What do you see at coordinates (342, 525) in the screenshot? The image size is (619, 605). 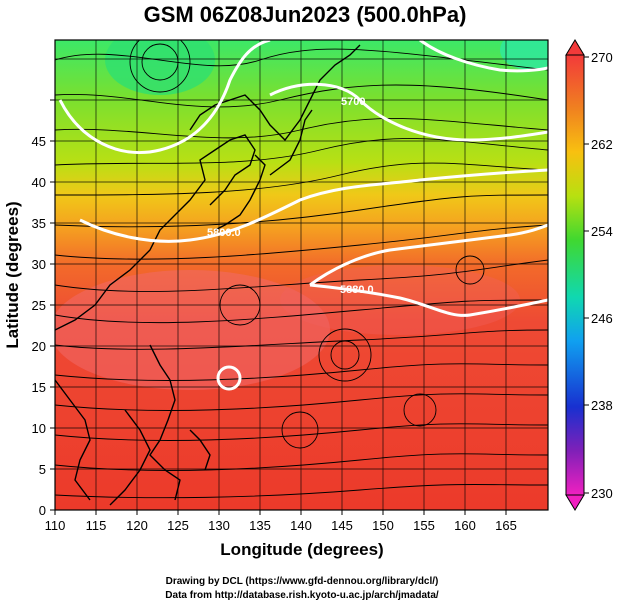 I see `x-tick-label: 145` at bounding box center [342, 525].